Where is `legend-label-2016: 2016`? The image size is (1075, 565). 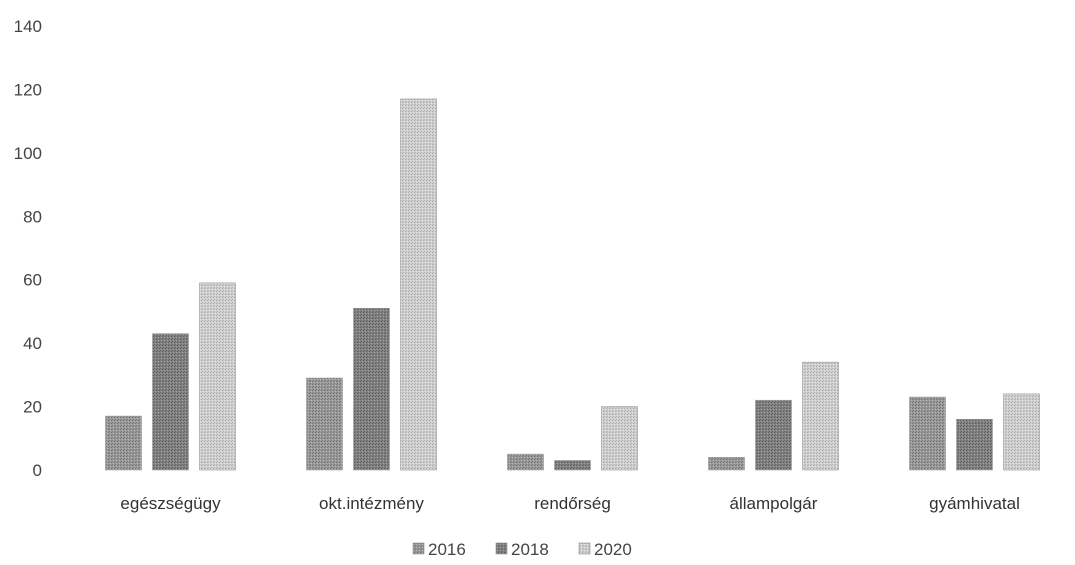
legend-label-2016: 2016 is located at coordinates (447, 549).